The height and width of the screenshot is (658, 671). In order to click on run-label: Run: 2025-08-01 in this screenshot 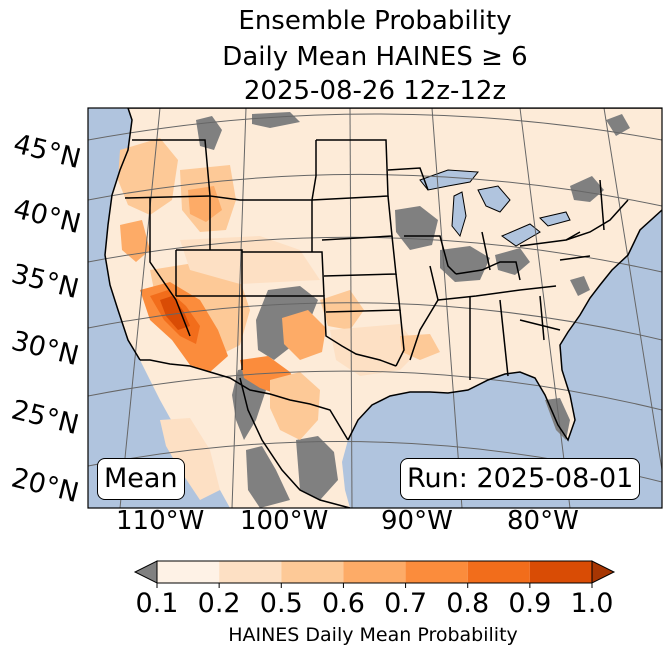, I will do `click(520, 479)`.